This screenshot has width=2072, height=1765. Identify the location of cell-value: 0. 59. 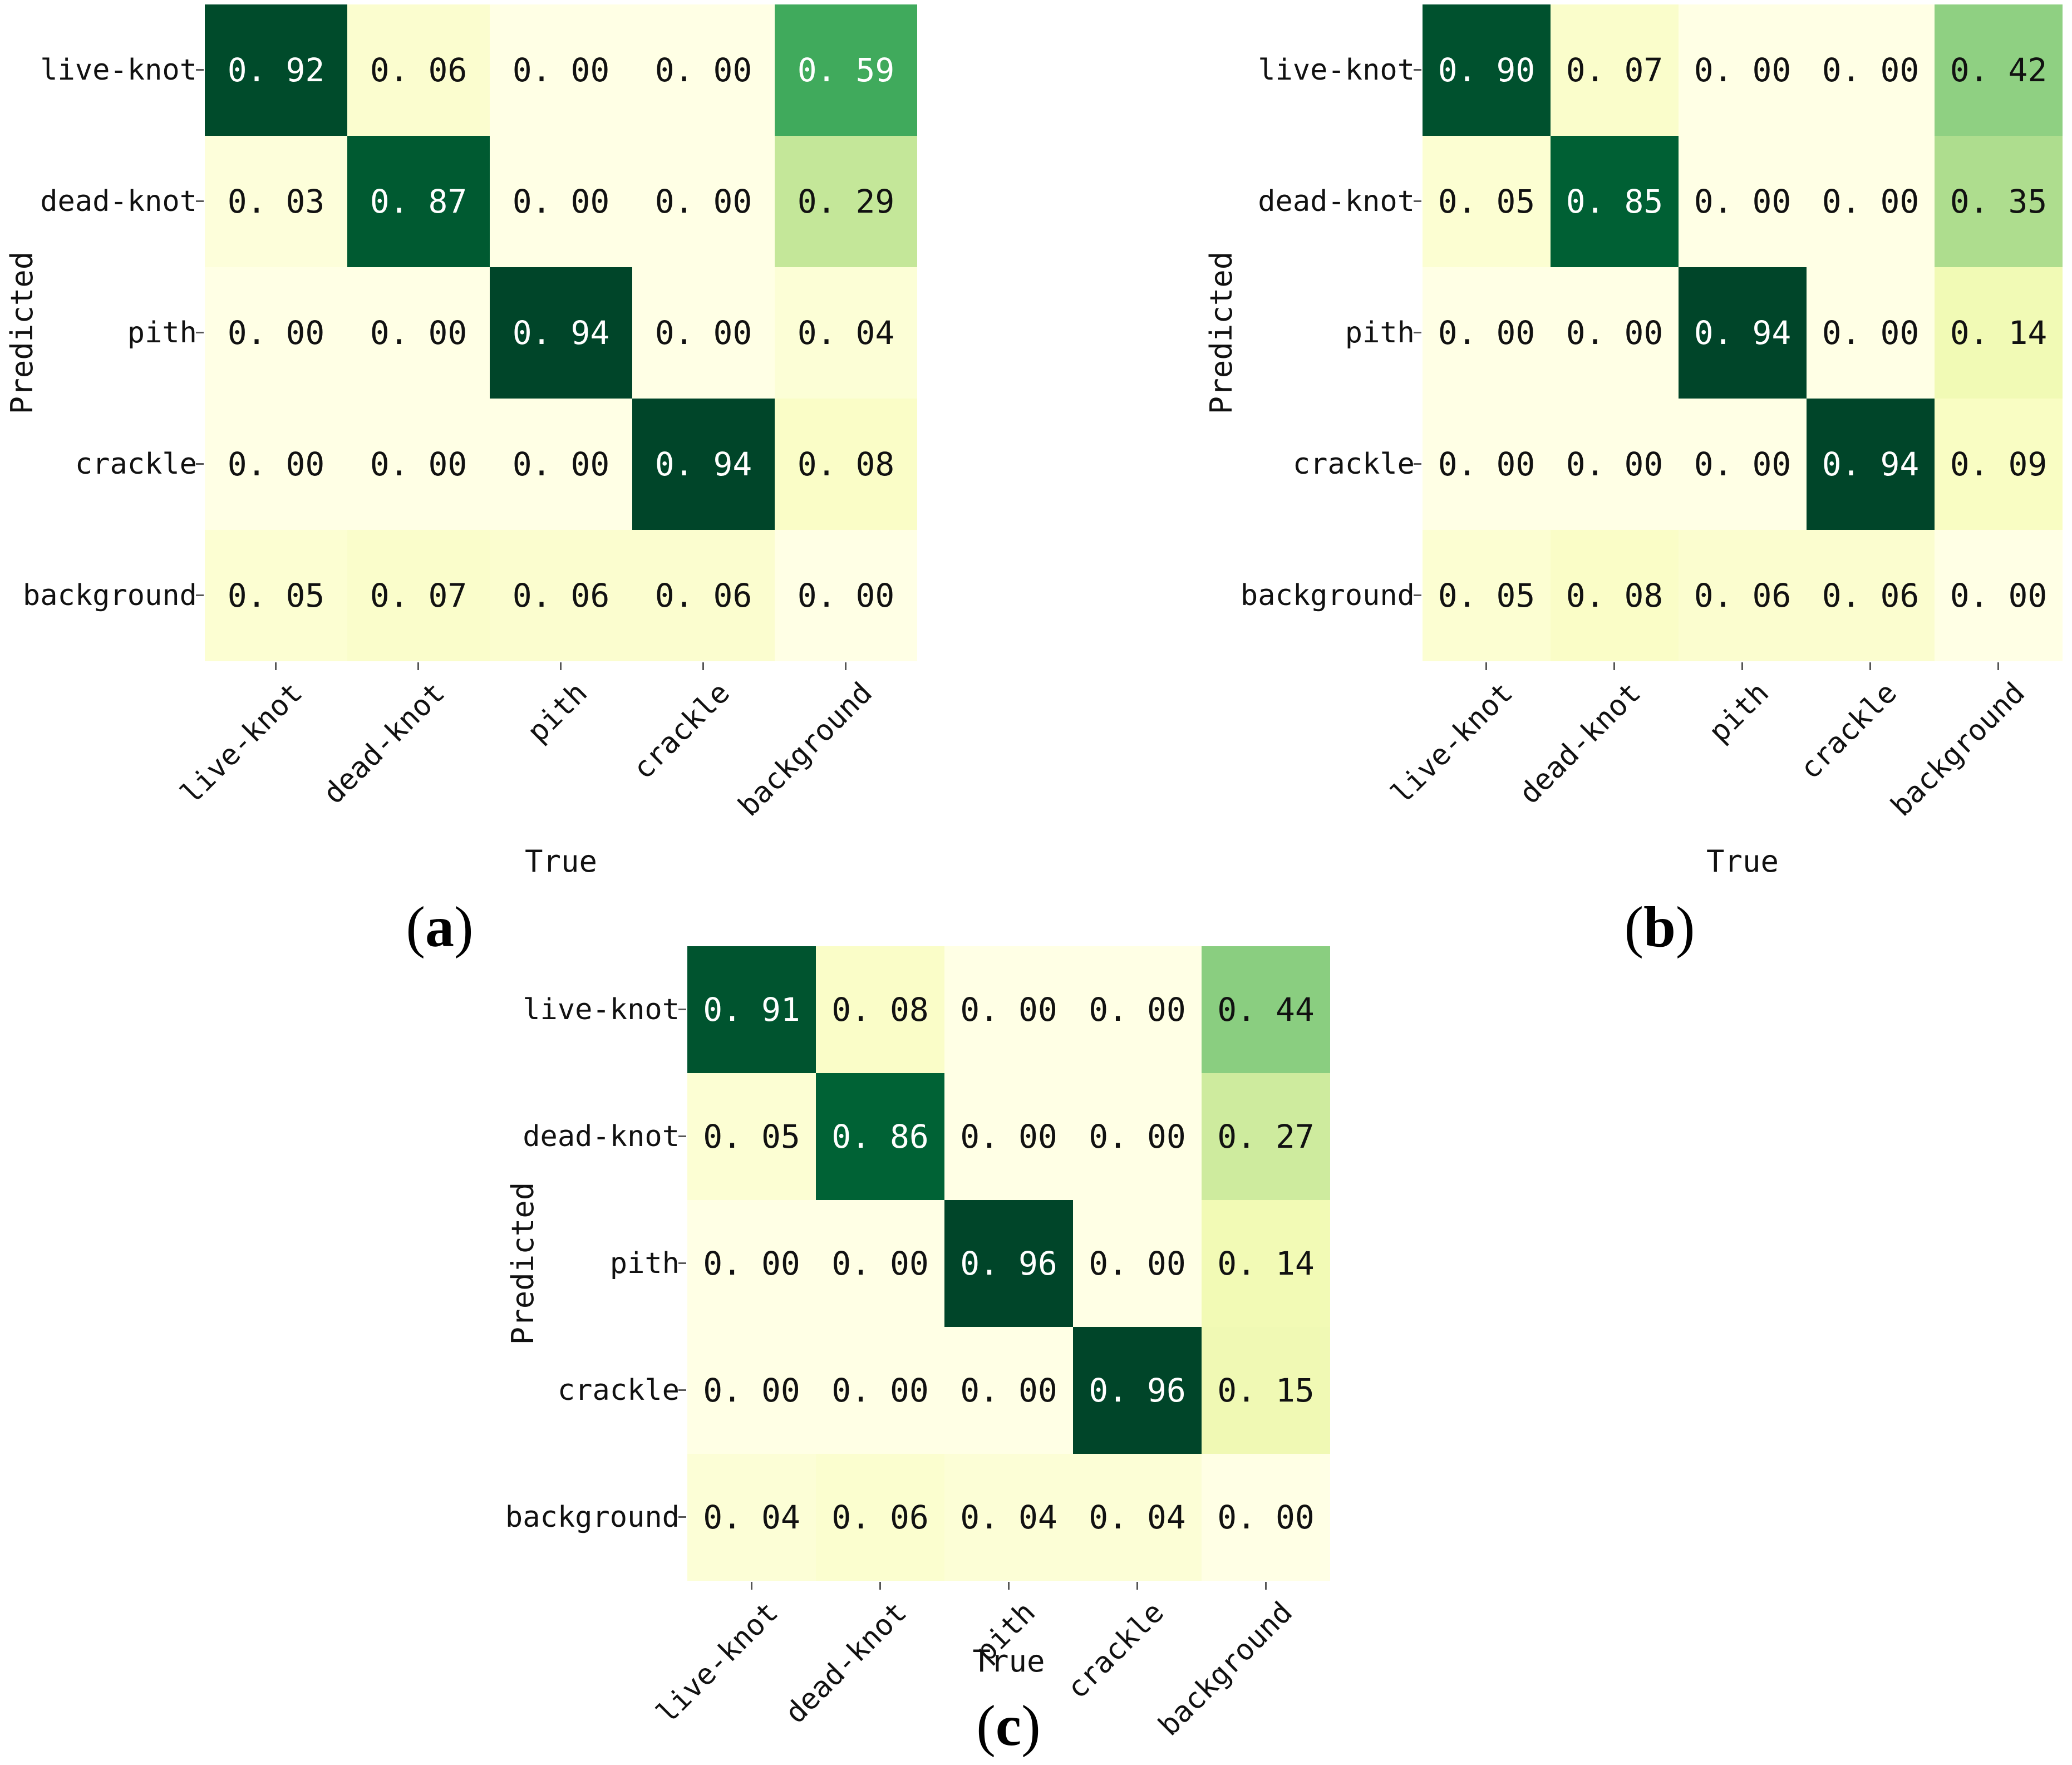
(846, 70).